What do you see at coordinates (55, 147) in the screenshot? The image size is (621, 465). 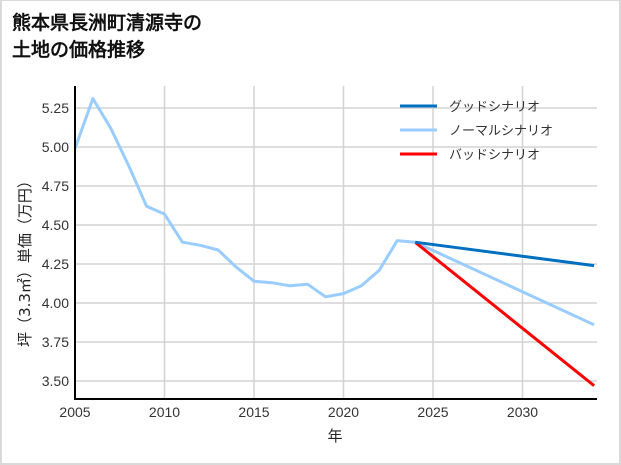 I see `y-tick-label: 5.00` at bounding box center [55, 147].